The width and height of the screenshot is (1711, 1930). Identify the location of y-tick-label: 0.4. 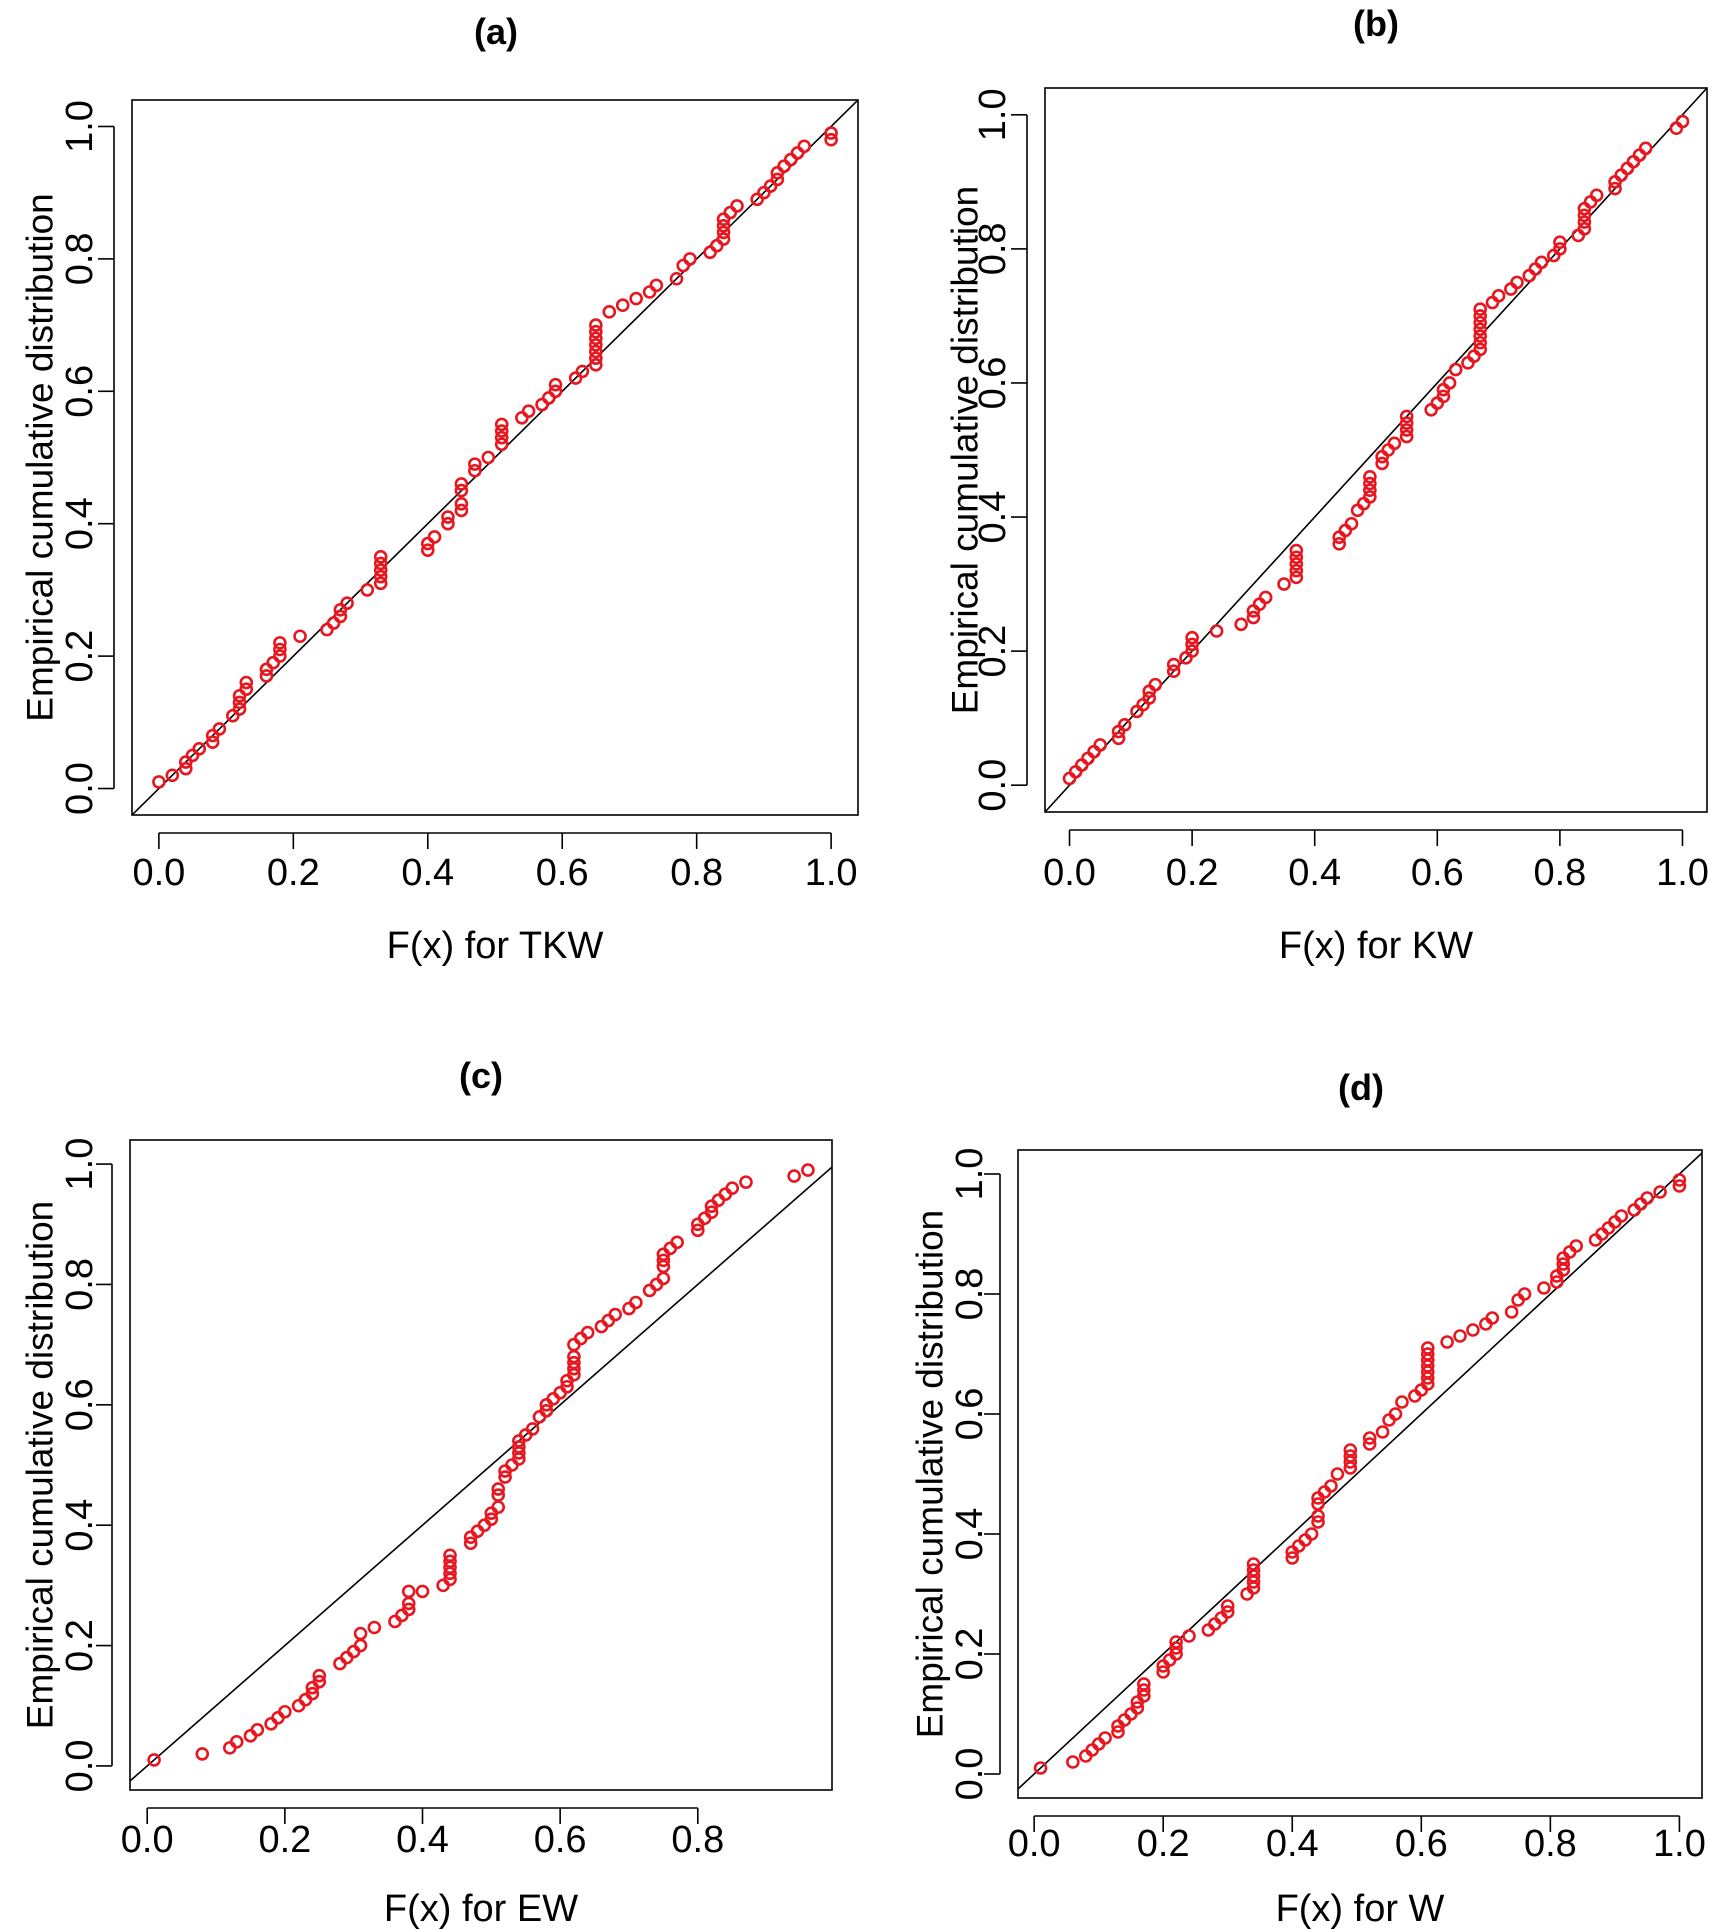
(80, 523).